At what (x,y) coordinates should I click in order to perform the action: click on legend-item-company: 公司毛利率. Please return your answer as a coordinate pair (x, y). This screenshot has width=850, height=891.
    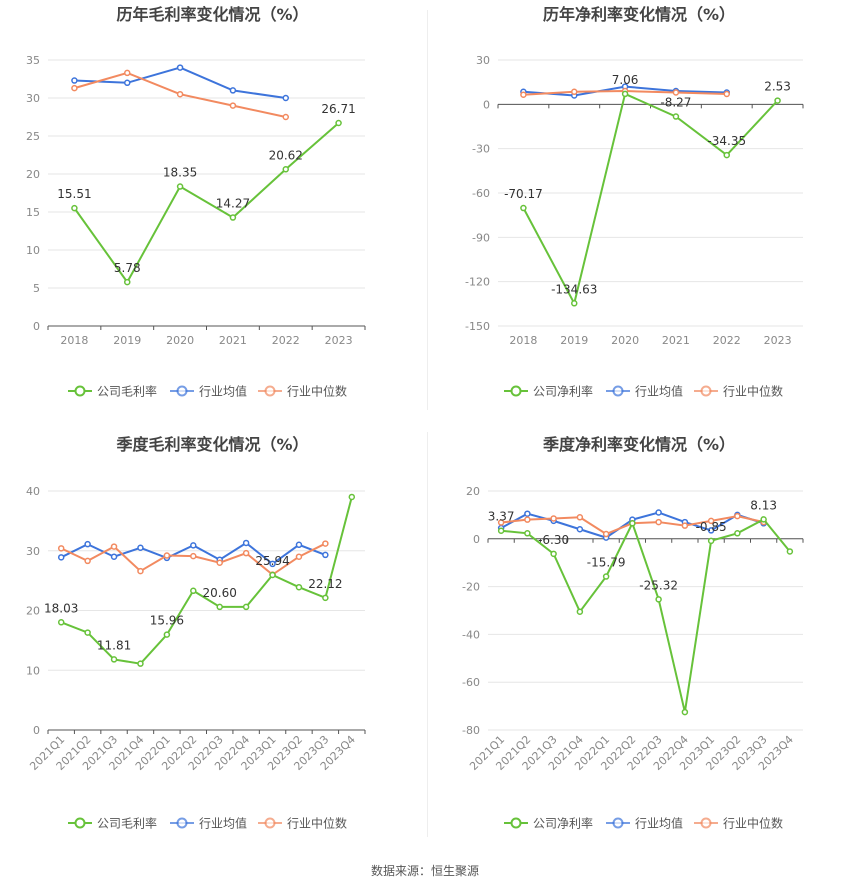
    Looking at the image, I should click on (112, 823).